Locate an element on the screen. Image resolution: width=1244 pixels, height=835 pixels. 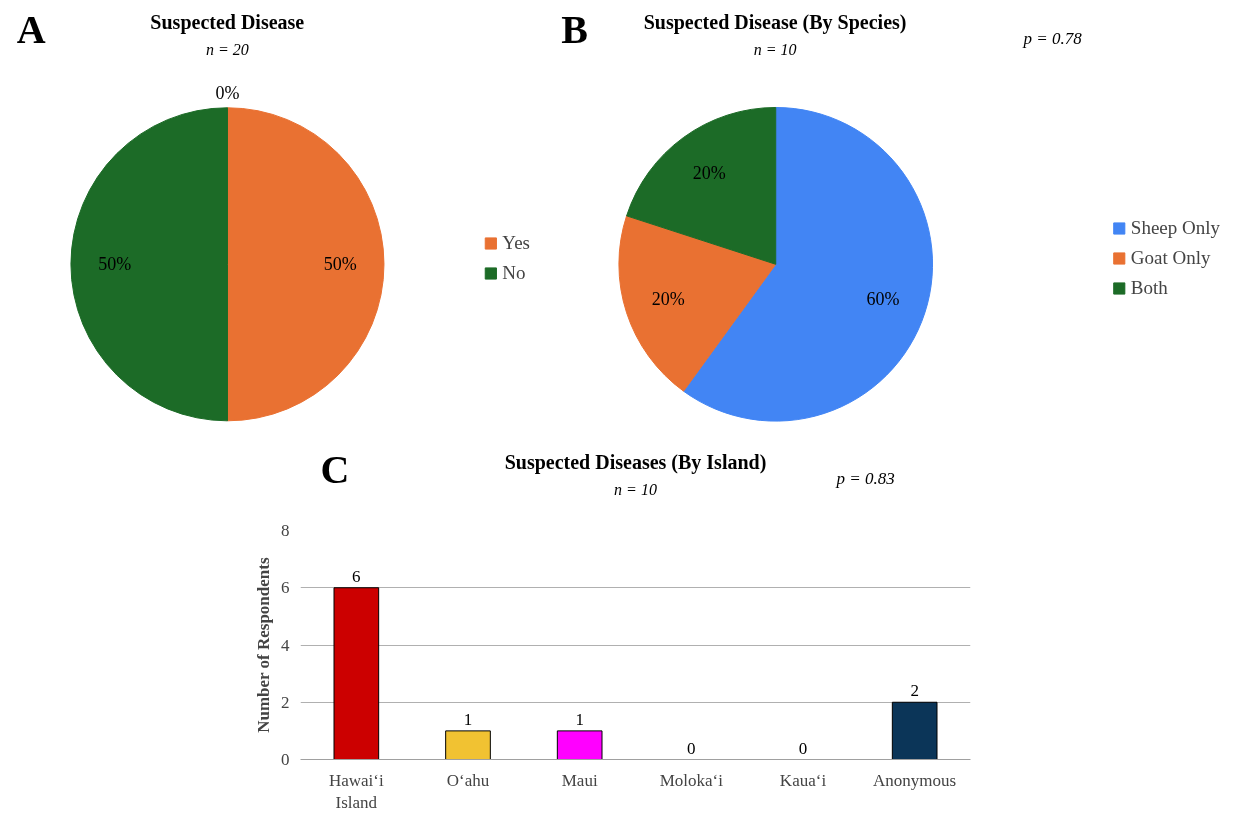
x-tick-label: Maui is located at coordinates (579, 780).